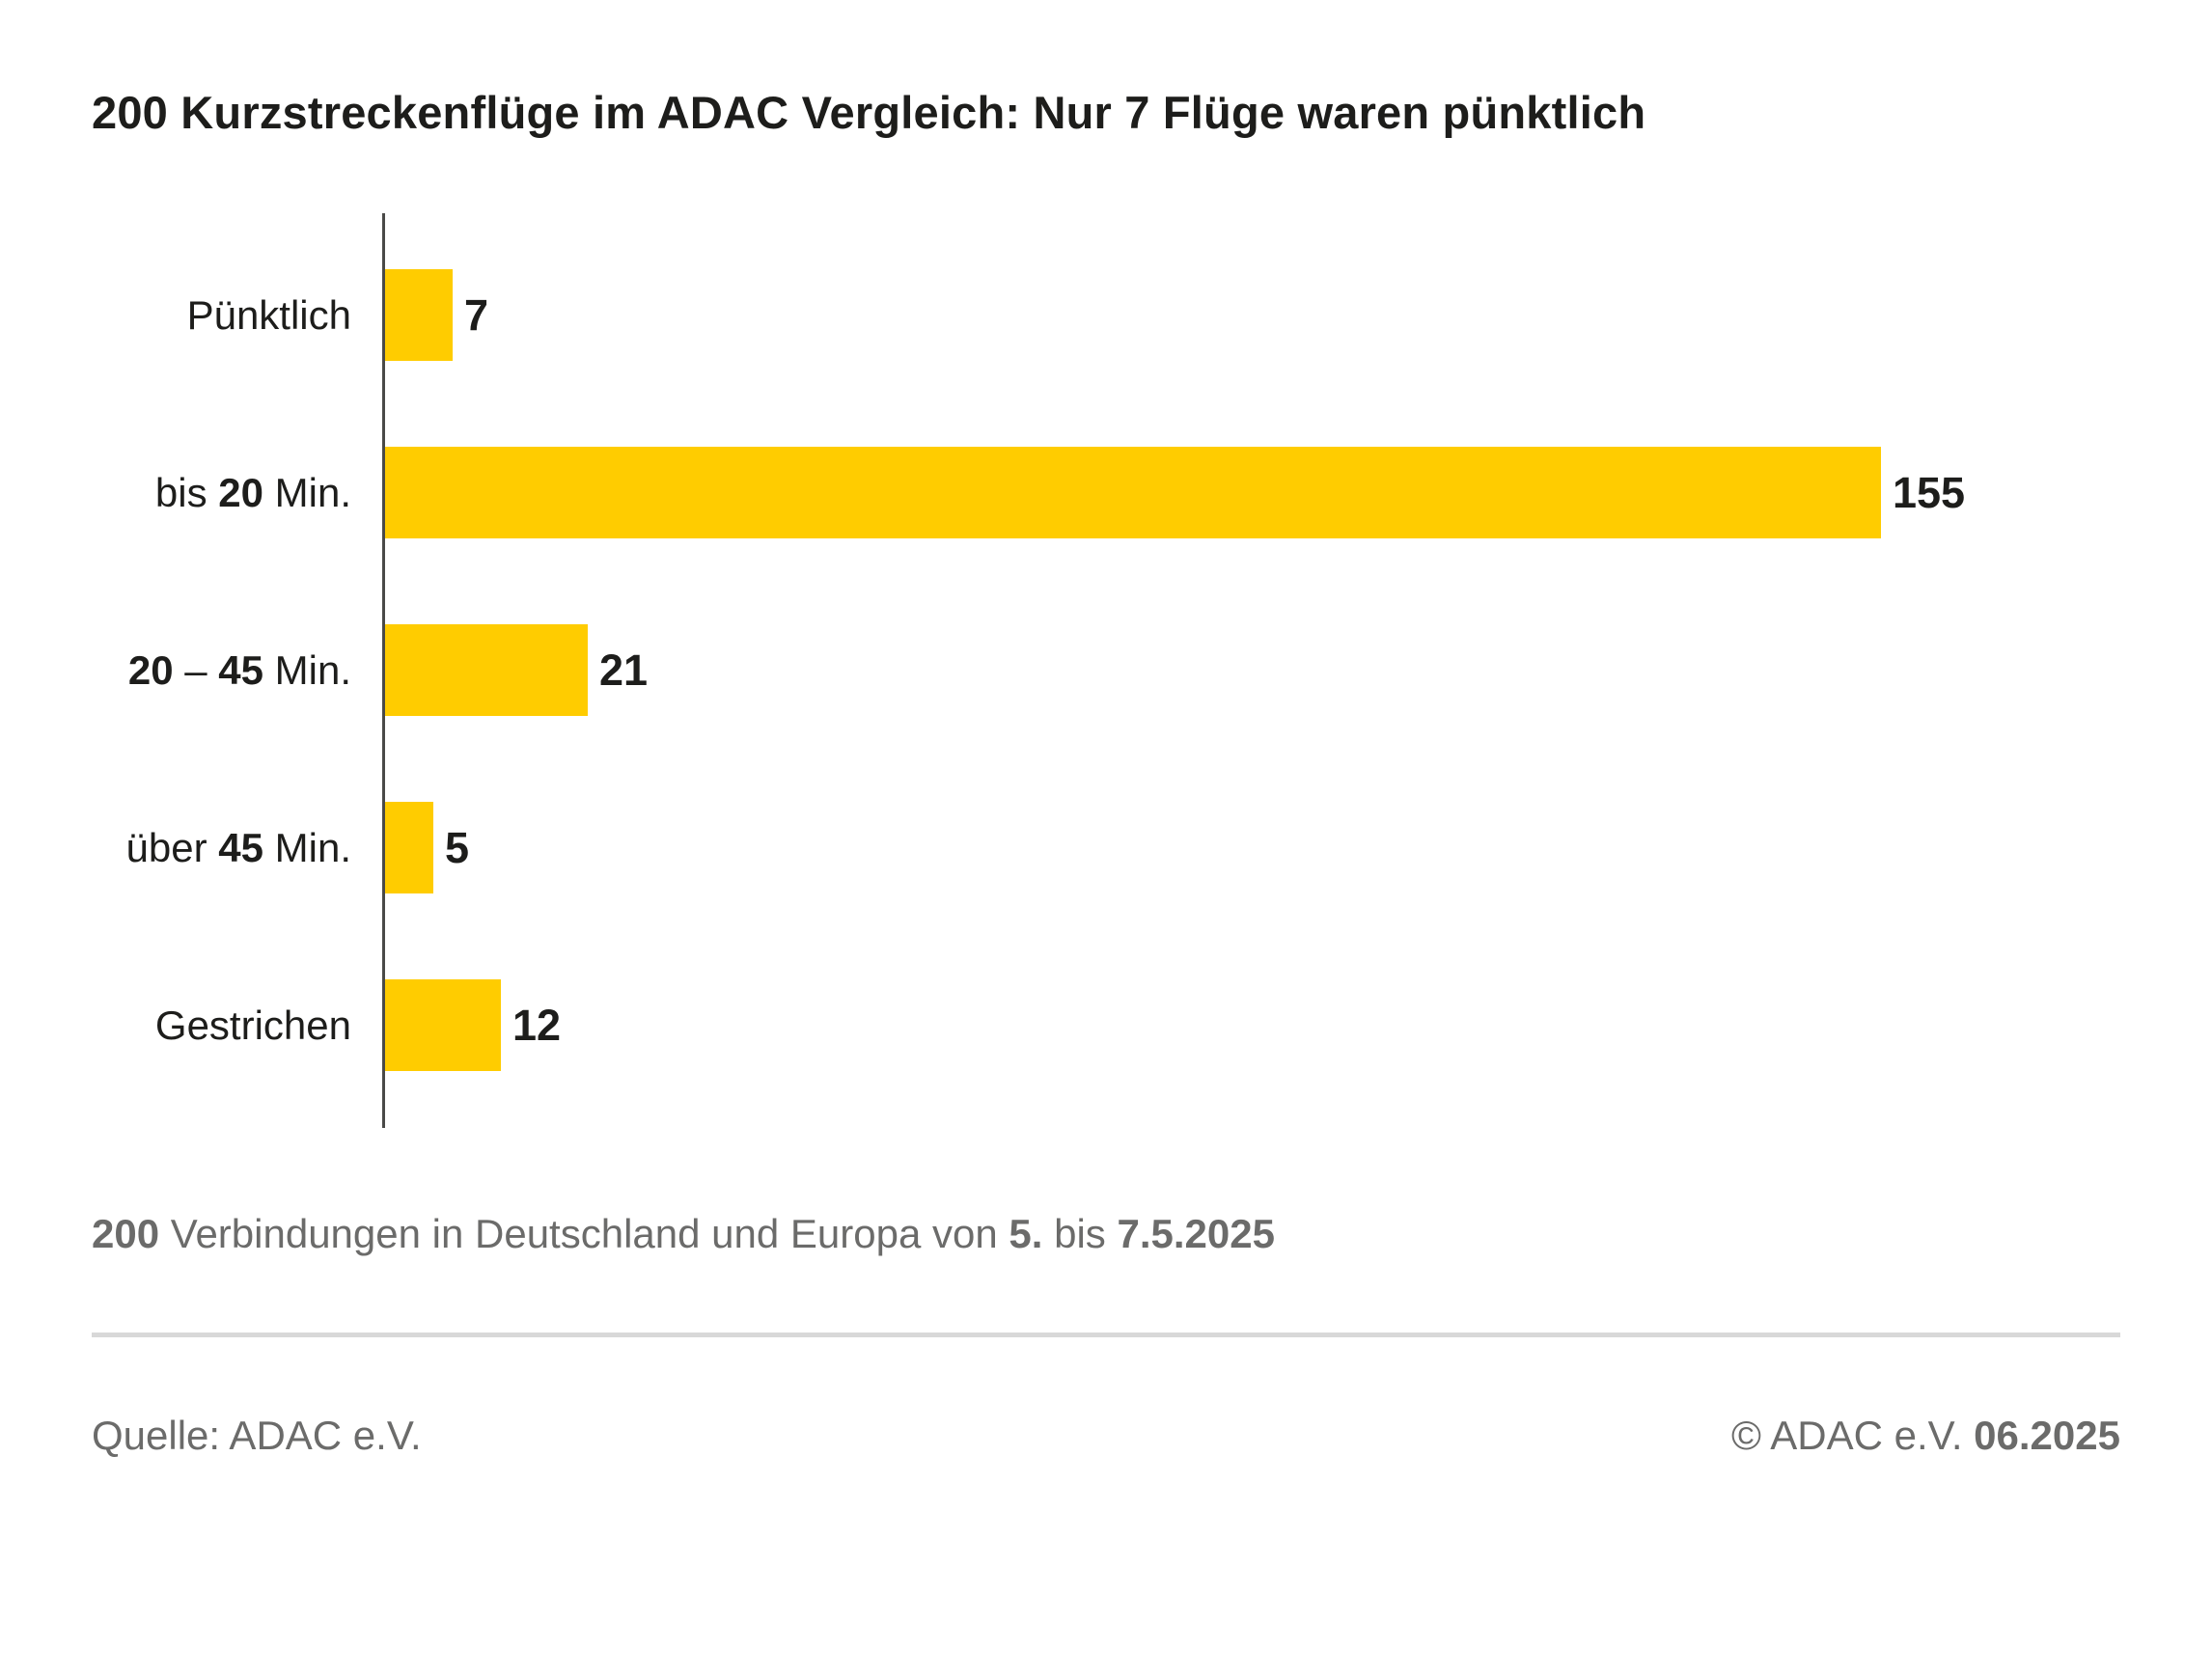  Describe the element at coordinates (476, 314) in the screenshot. I see `value-label: 7` at that location.